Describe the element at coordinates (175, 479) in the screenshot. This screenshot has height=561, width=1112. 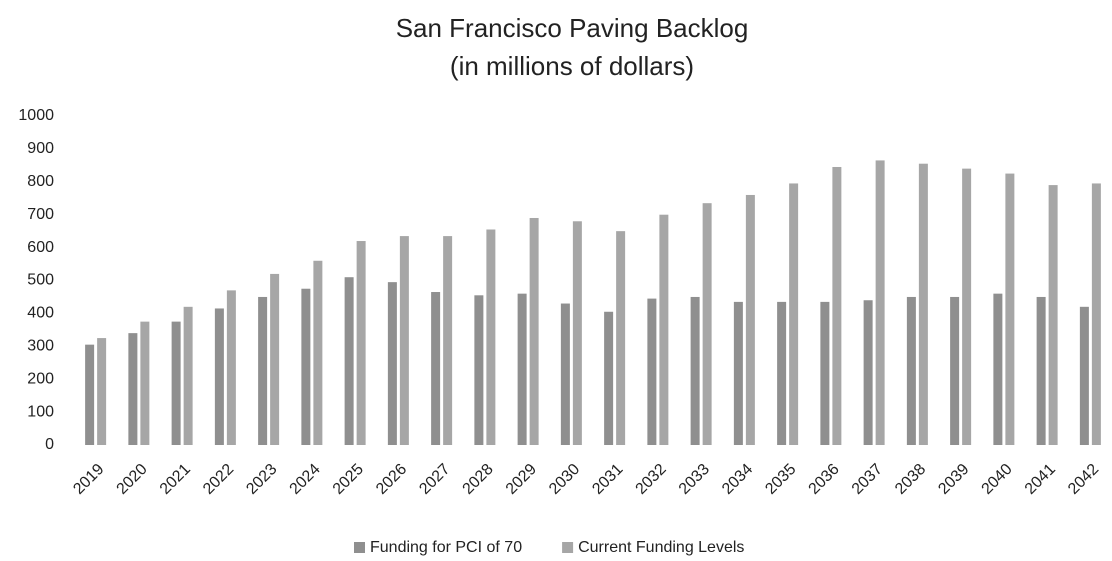
I see `x-tick-label: 2021` at that location.